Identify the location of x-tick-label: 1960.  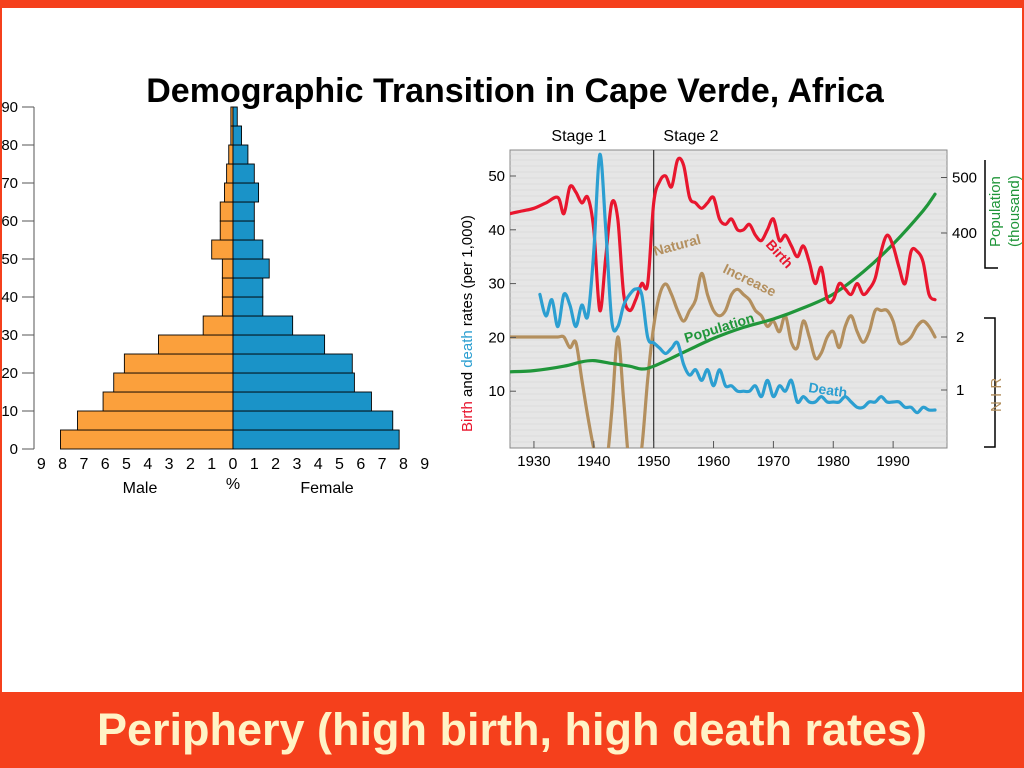
(713, 461).